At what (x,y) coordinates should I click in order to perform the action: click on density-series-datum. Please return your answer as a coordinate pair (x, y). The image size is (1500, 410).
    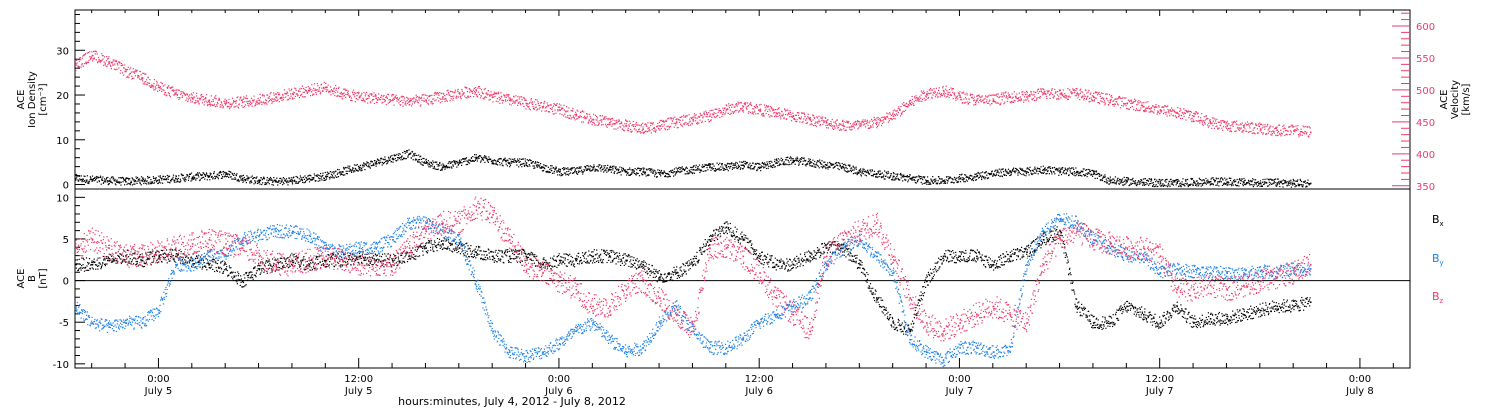
    Looking at the image, I should click on (393, 158).